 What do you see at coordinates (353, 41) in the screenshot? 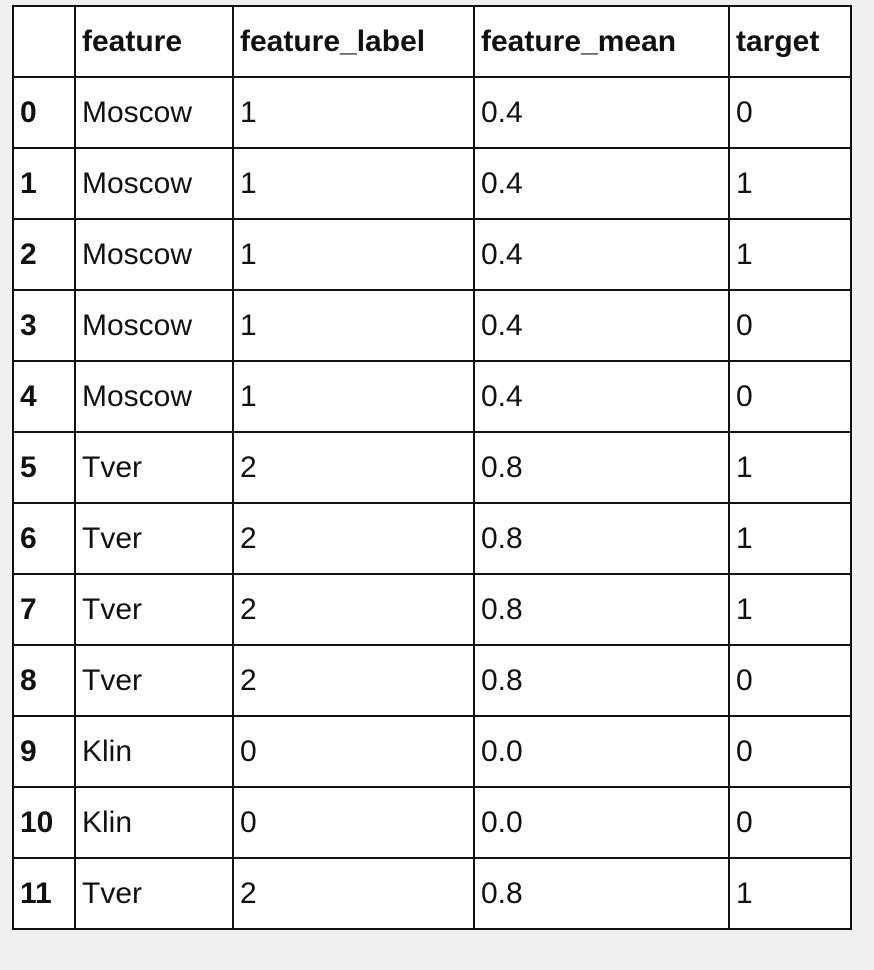
I see `header-feature-label: feature_label` at bounding box center [353, 41].